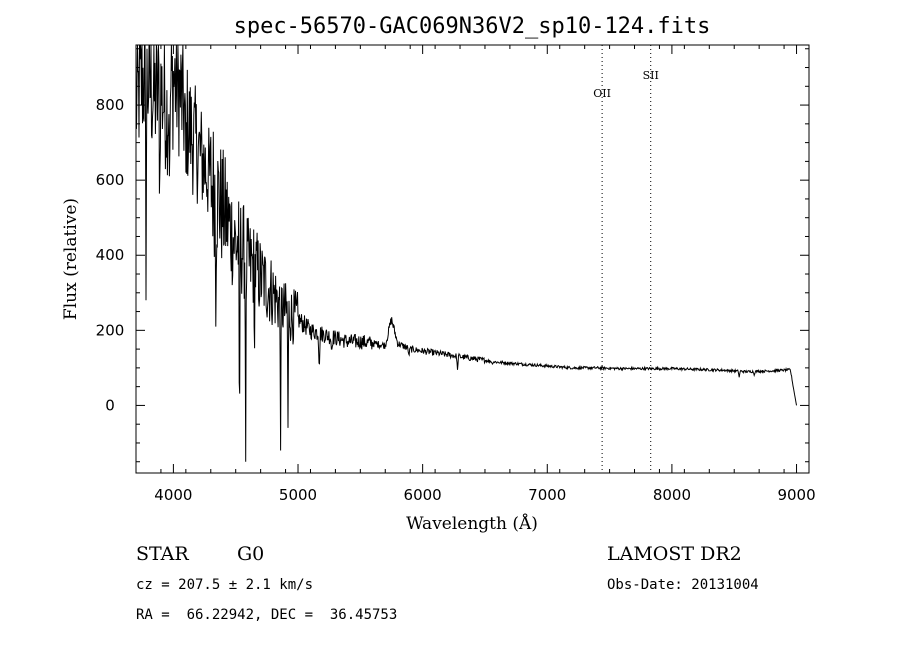 The height and width of the screenshot is (650, 900). What do you see at coordinates (110, 255) in the screenshot?
I see `y-tick-label: 400` at bounding box center [110, 255].